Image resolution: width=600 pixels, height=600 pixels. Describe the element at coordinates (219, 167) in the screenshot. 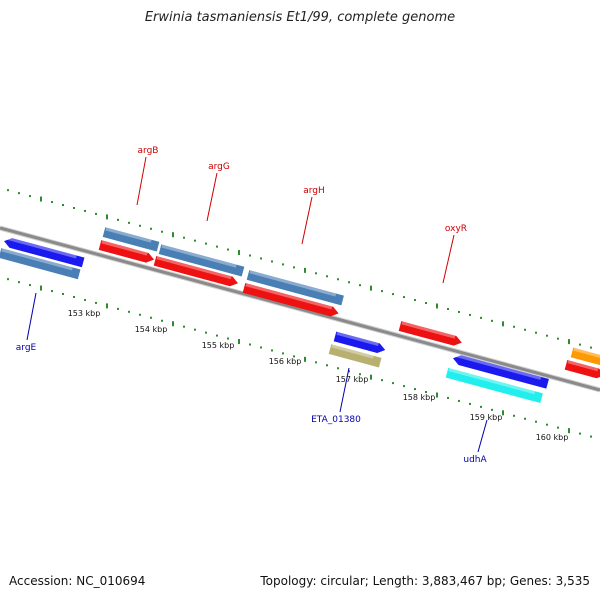

I see `gene-label-argG: argG` at that location.